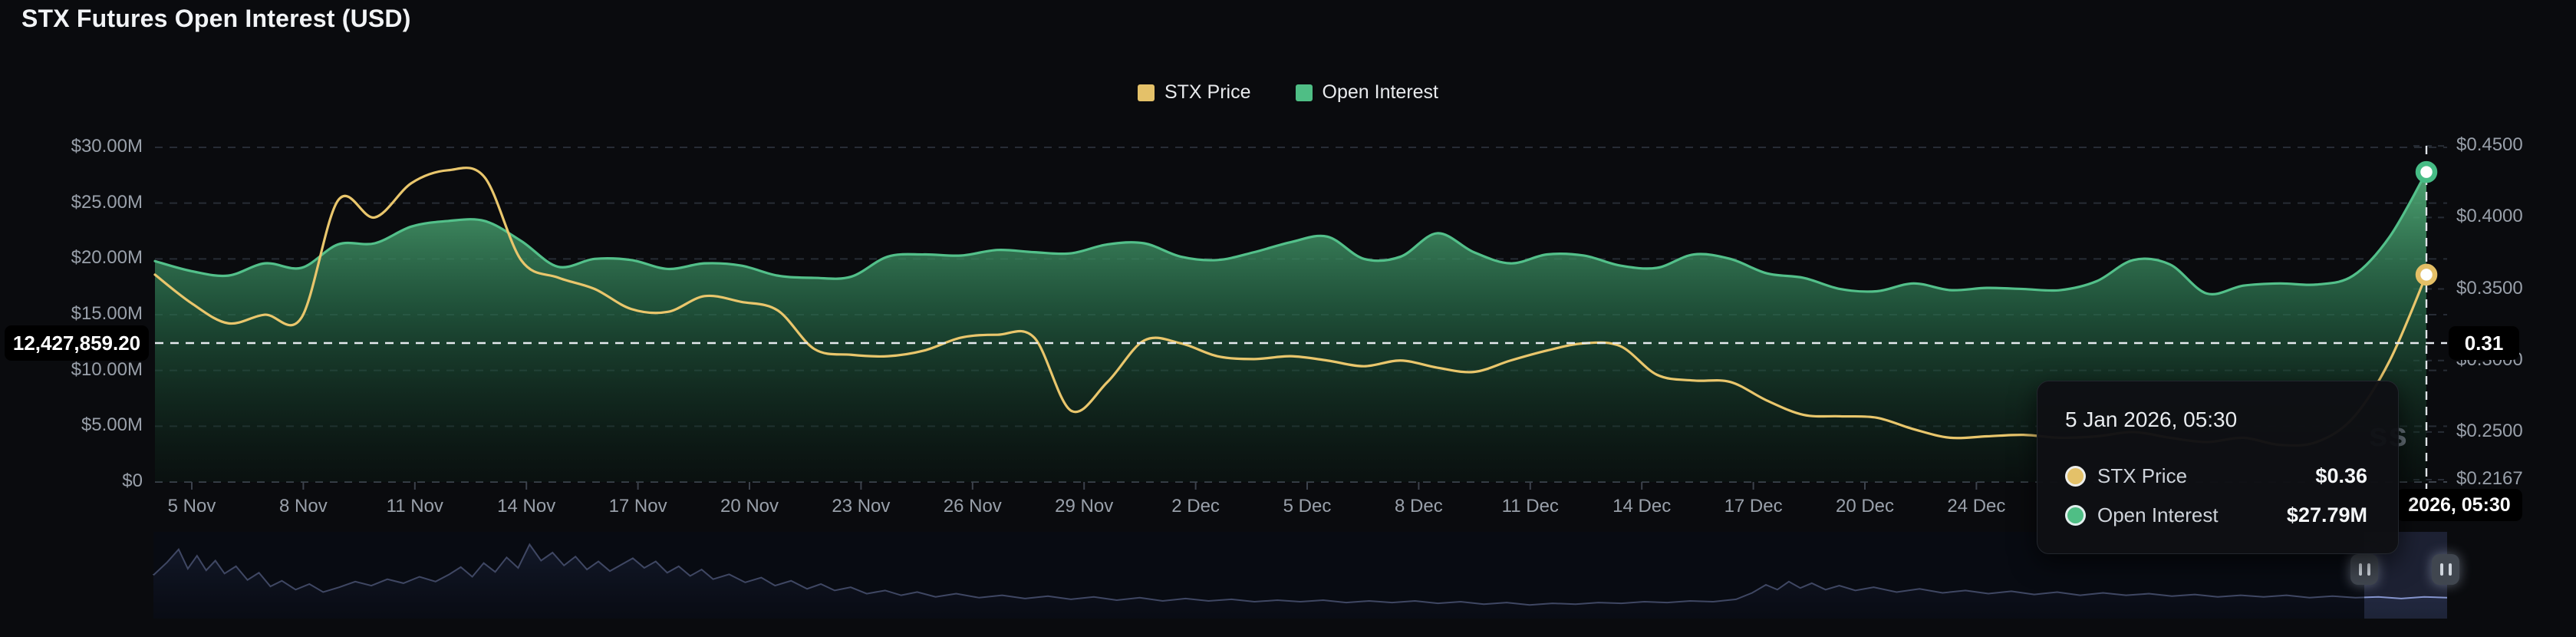 This screenshot has width=2576, height=637. Describe the element at coordinates (1976, 507) in the screenshot. I see `x-axis-label: 24 Dec` at that location.